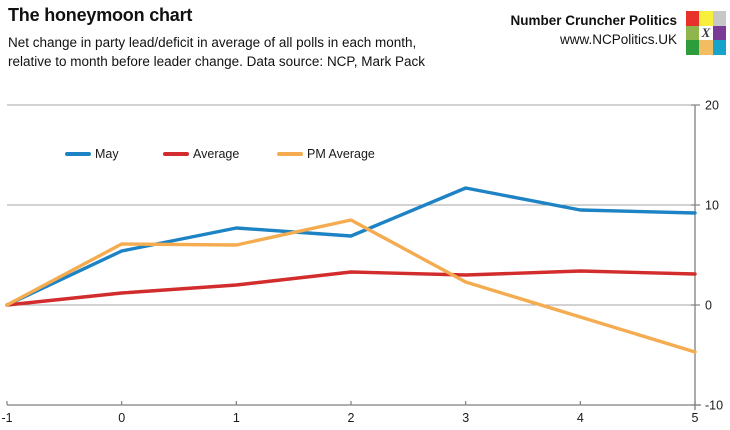 The width and height of the screenshot is (730, 430). Describe the element at coordinates (618, 39) in the screenshot. I see `brand-url-link: www.NCPolitics.UK` at that location.